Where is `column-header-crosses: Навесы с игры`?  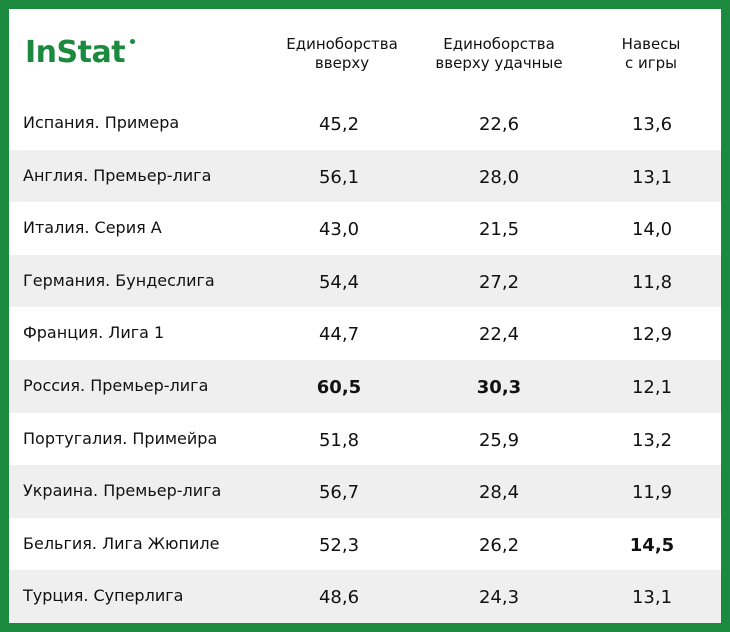 column-header-crosses: Навесы с игры is located at coordinates (651, 54).